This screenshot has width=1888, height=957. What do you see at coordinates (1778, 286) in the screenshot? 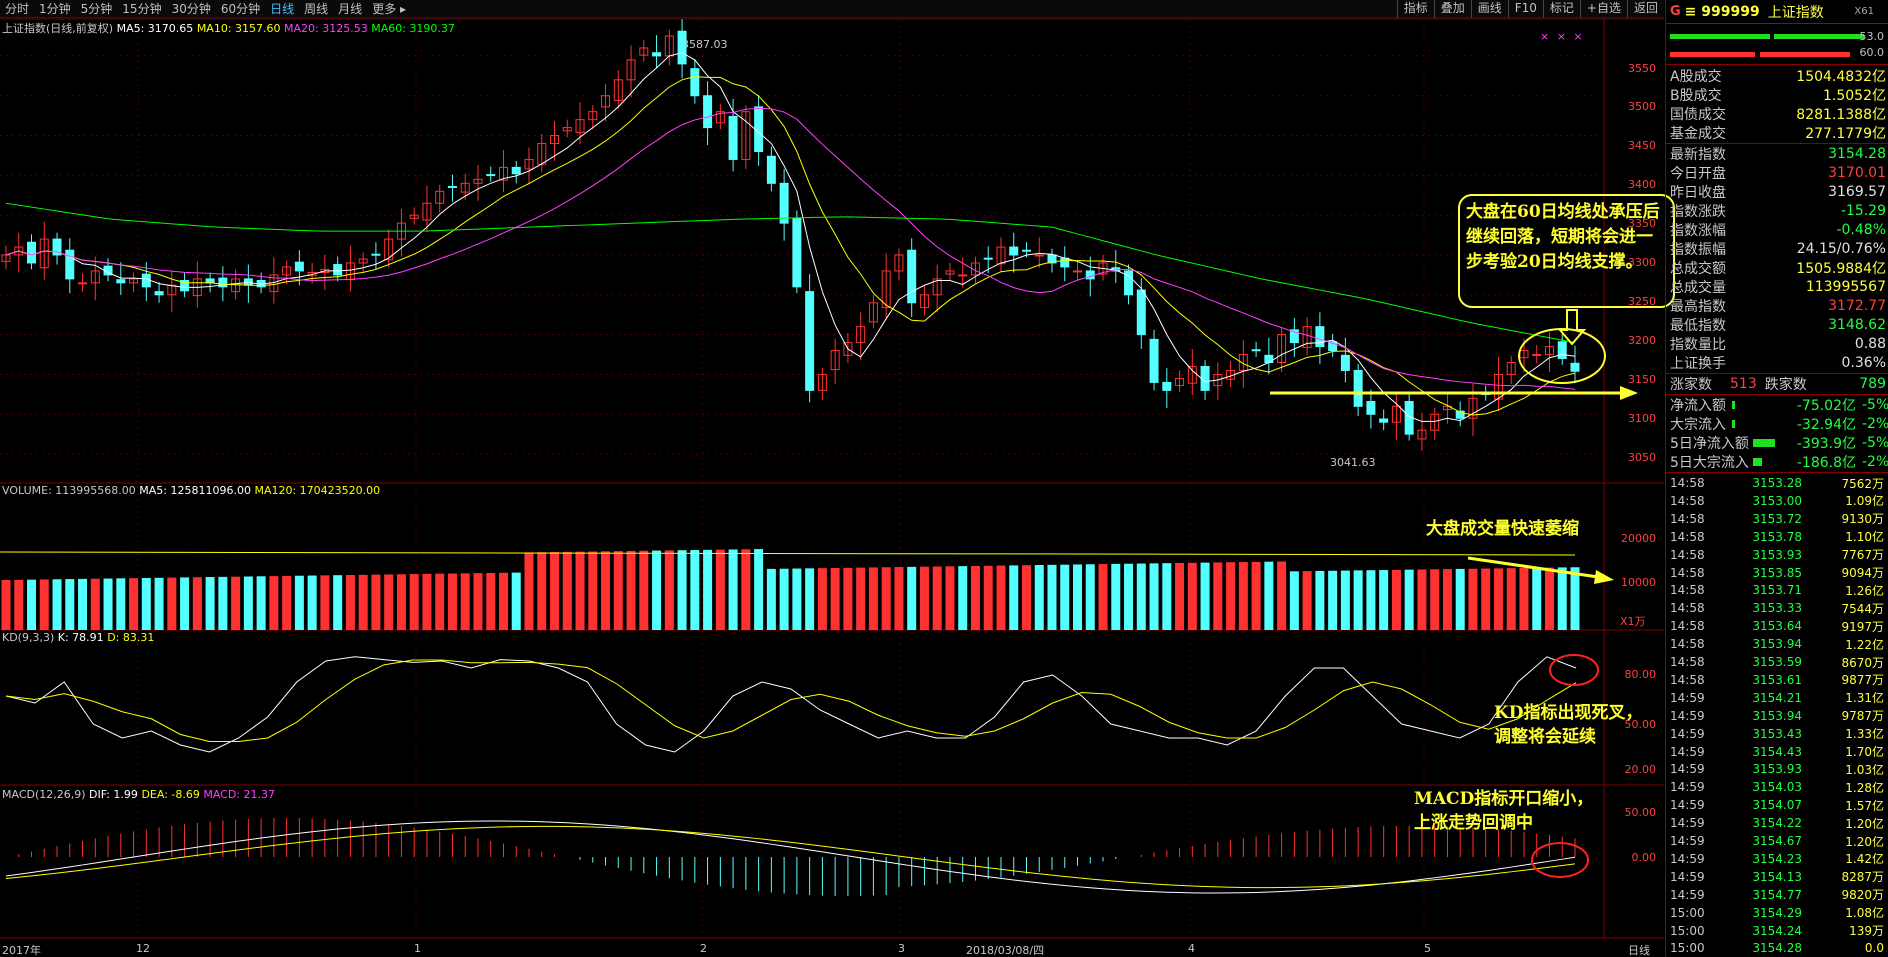
I see `row-turnover-volume: 总成交量 113995567` at bounding box center [1778, 286].